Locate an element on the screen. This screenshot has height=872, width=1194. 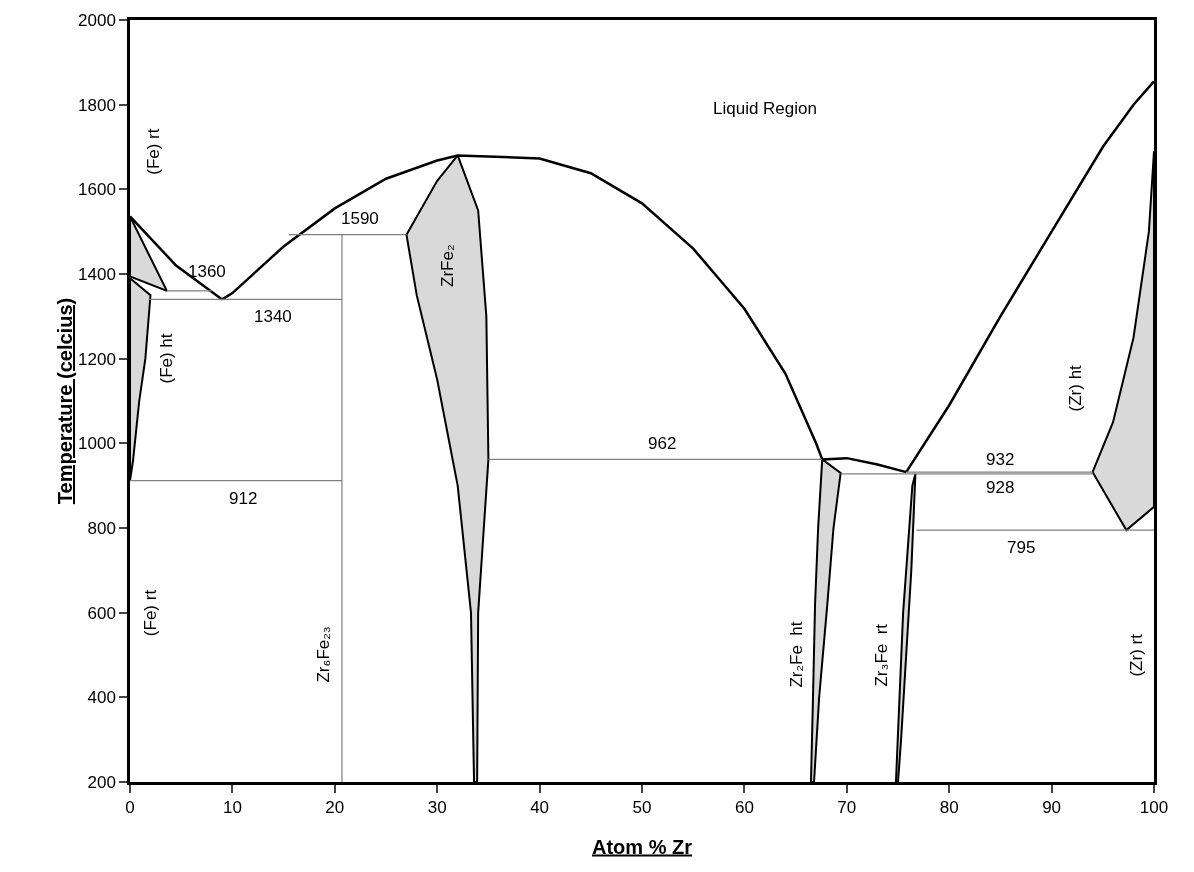
annotation: 1590 is located at coordinates (360, 218).